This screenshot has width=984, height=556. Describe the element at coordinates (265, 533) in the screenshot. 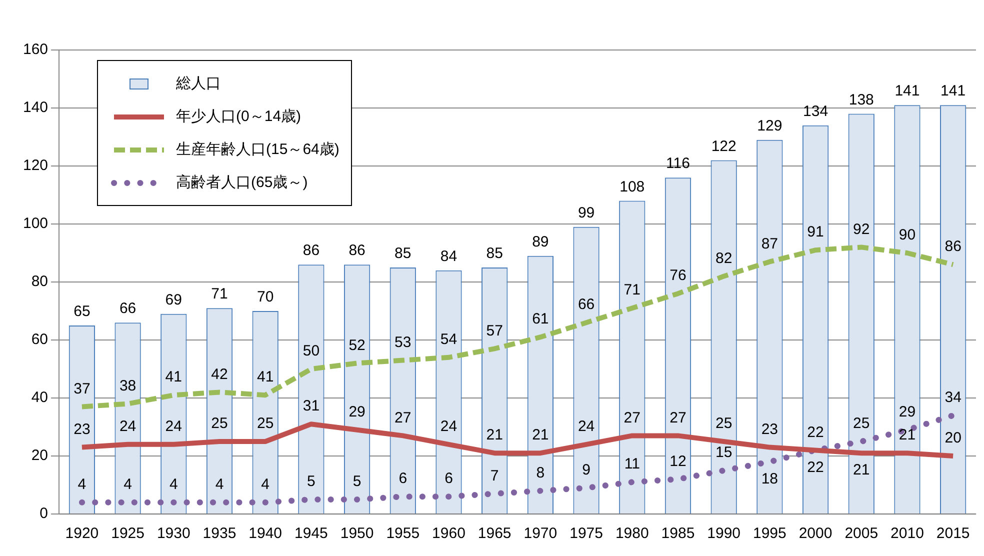

I see `x-tick-label: 1940` at that location.